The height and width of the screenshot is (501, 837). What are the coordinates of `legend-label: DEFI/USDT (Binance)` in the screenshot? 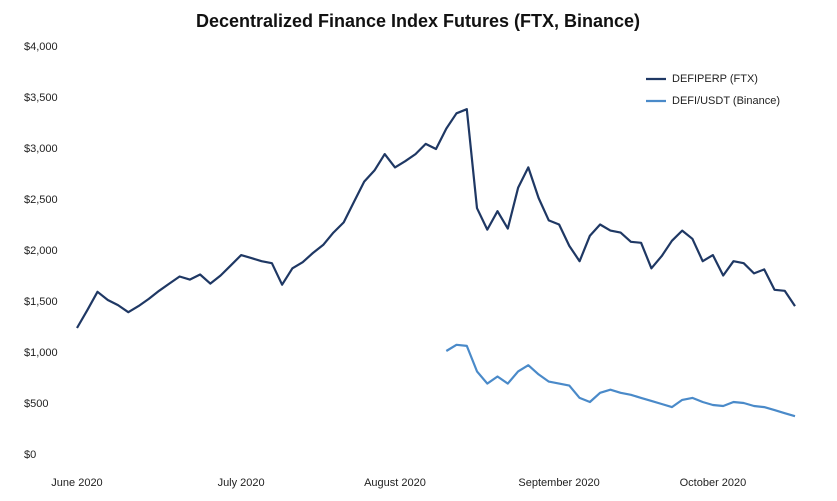 It's located at (726, 101).